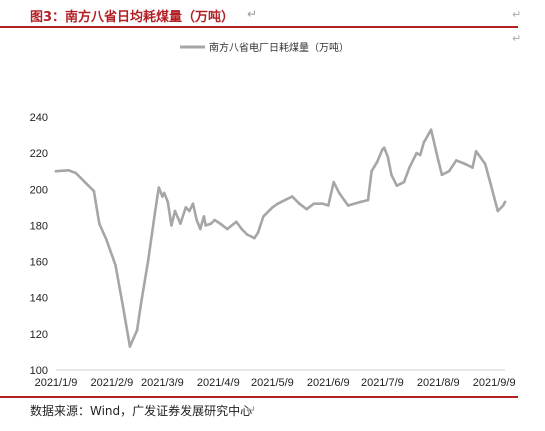 The width and height of the screenshot is (545, 431). What do you see at coordinates (218, 383) in the screenshot?
I see `x-tick-label: 2021/4/9` at bounding box center [218, 383].